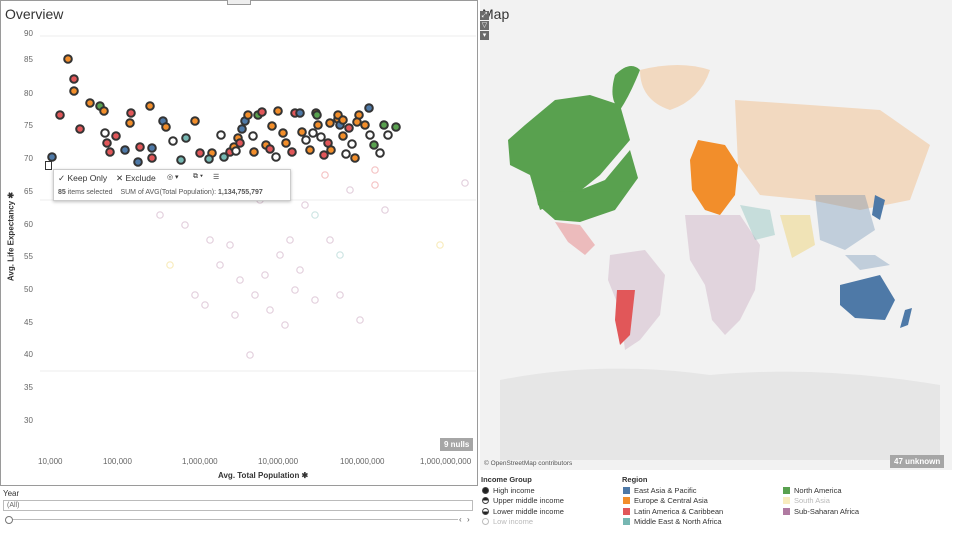 The image size is (960, 540). I want to click on y-tick: 40, so click(28, 354).